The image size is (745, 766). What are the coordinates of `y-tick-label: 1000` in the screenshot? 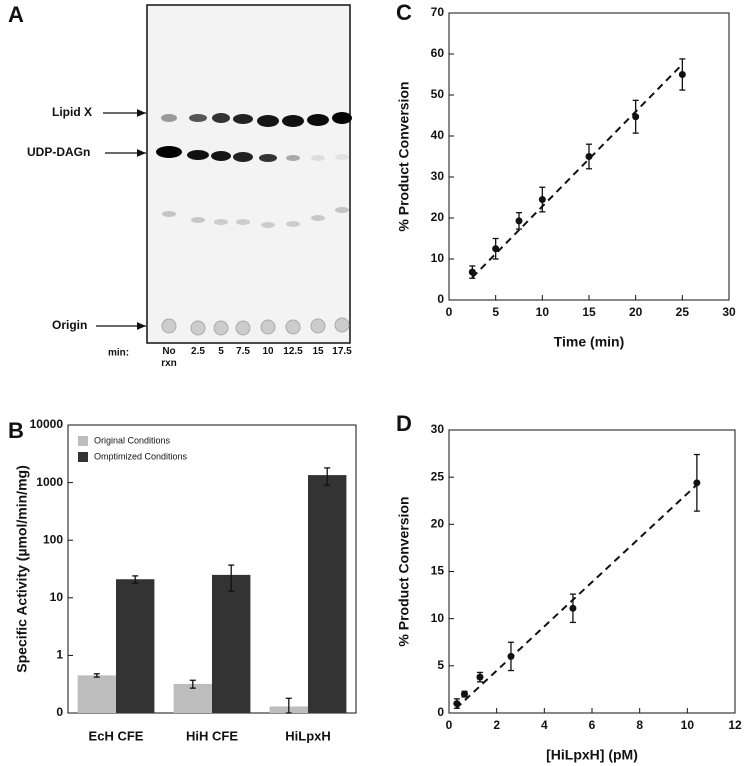 It's located at (49, 482).